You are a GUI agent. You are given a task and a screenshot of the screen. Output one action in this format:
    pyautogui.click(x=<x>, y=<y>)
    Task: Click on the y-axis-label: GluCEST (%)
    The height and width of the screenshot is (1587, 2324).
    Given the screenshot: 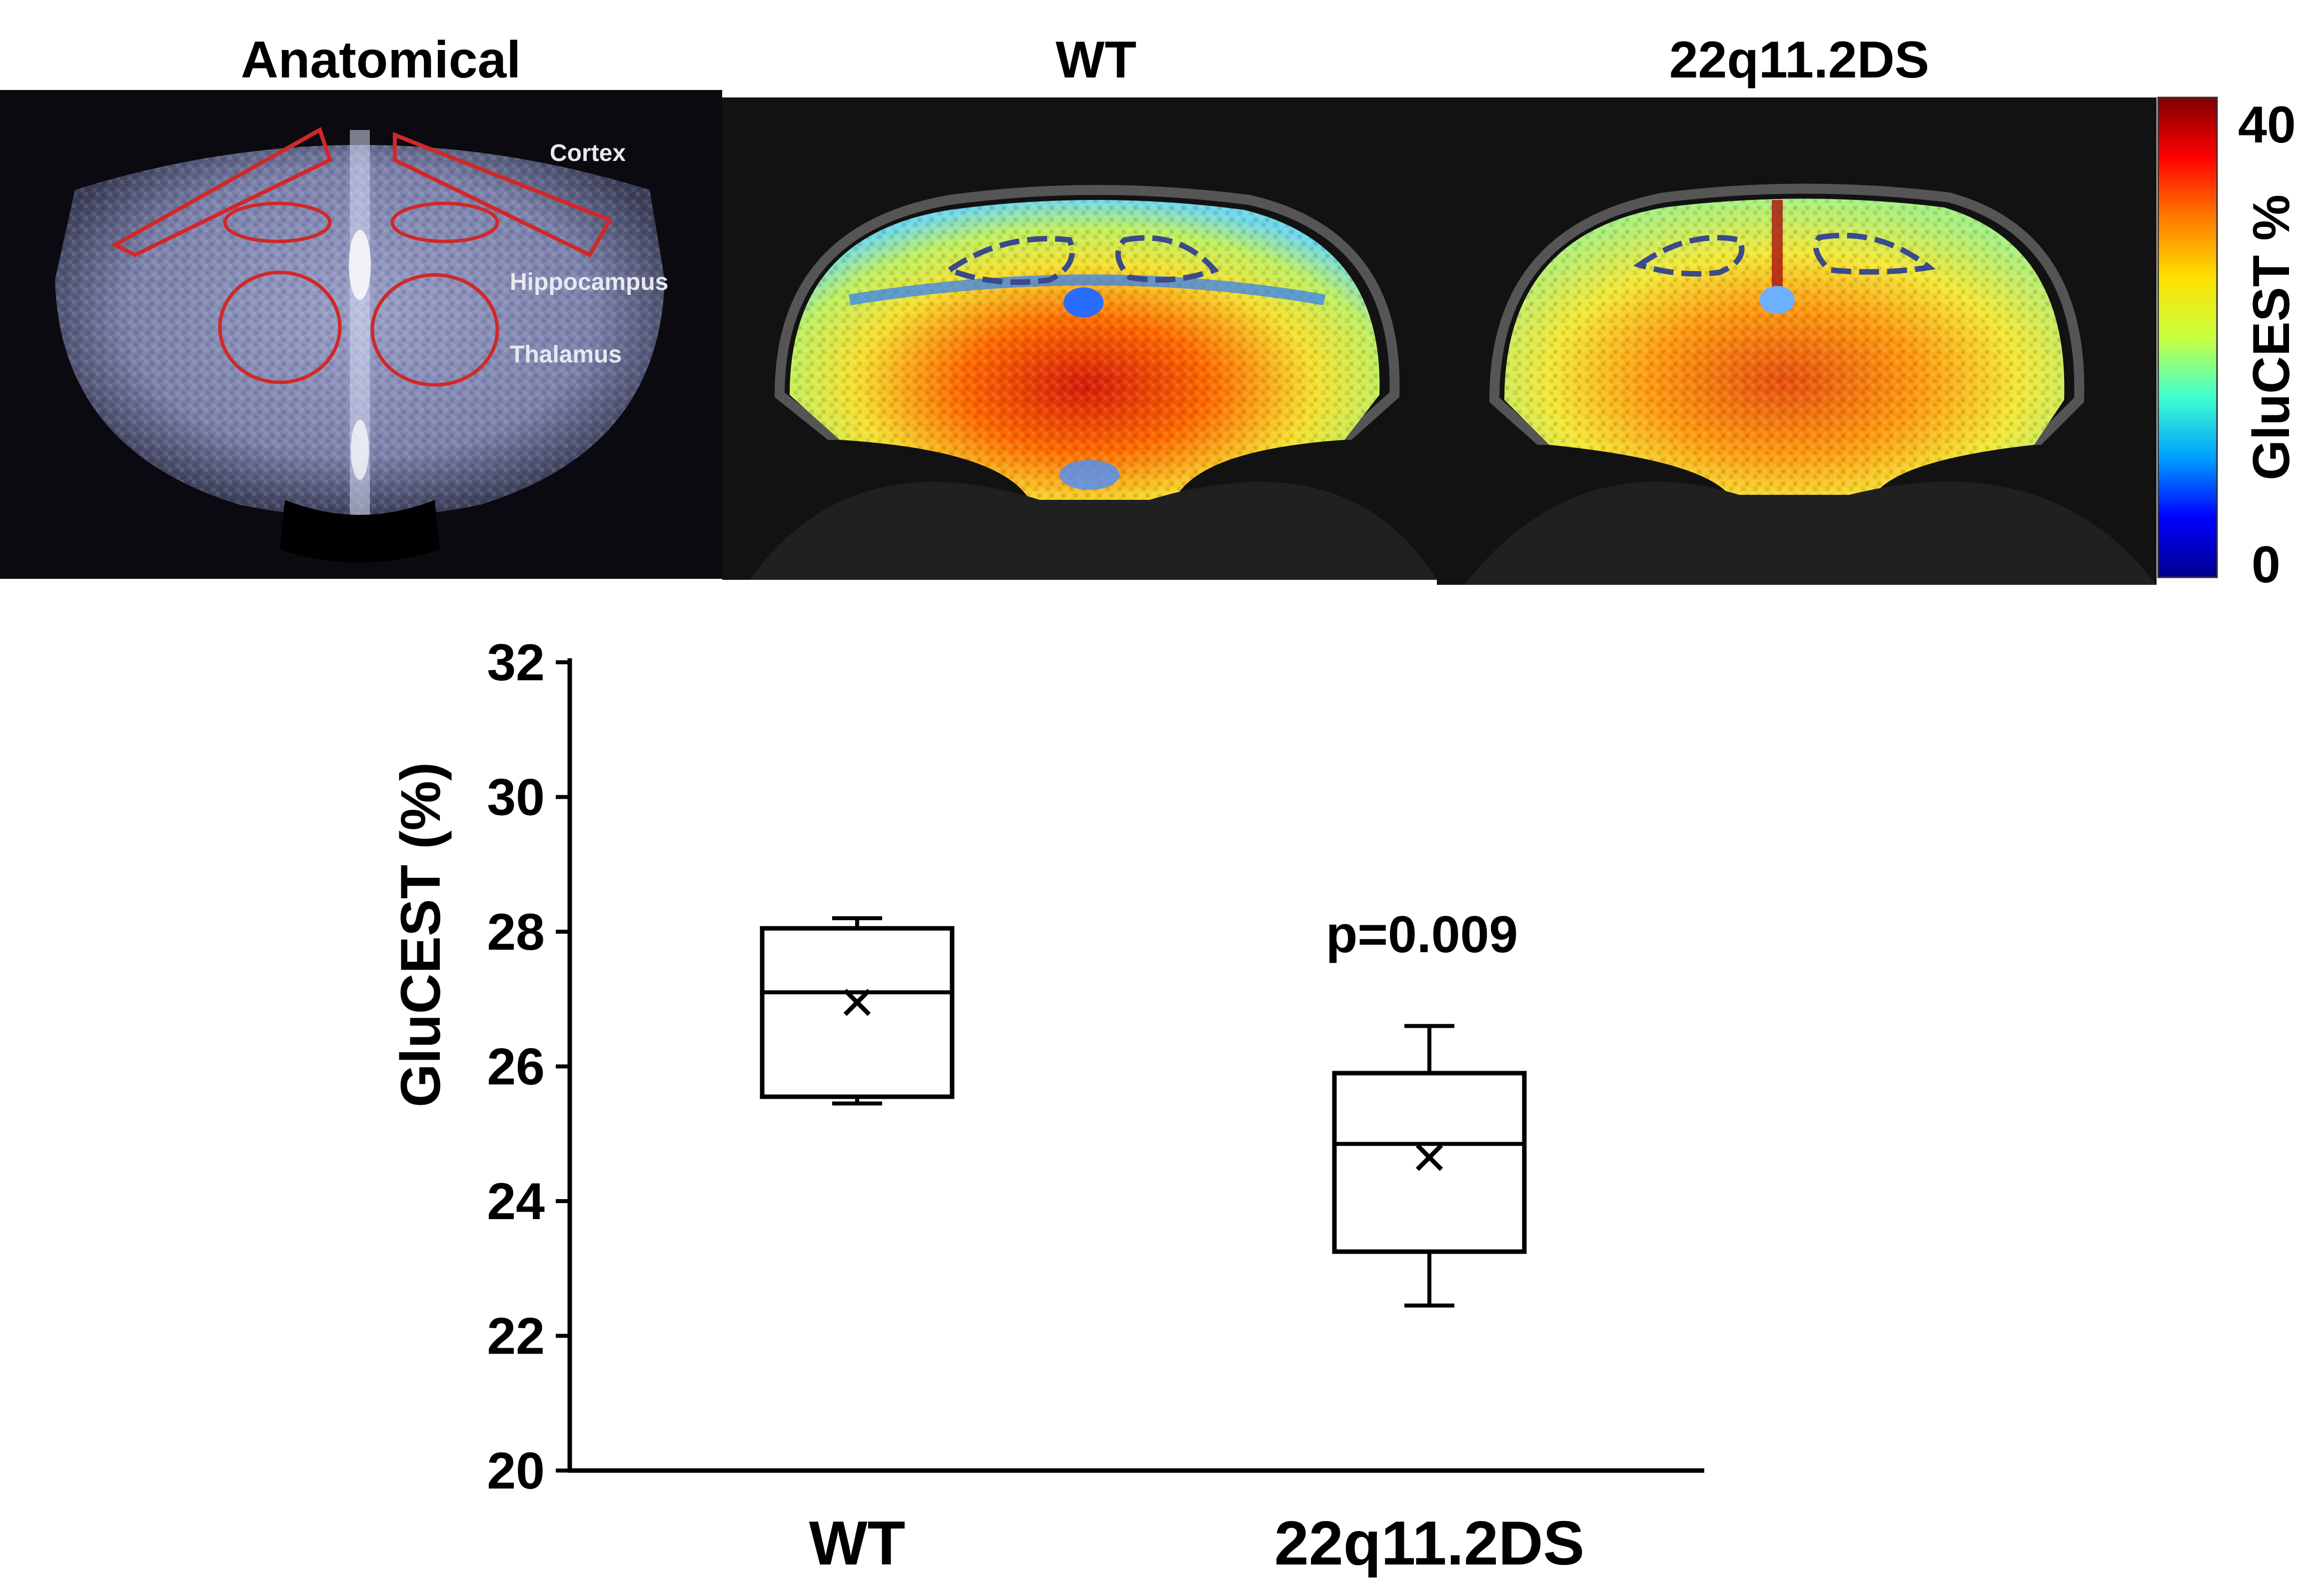 What is the action you would take?
    pyautogui.click(x=420, y=935)
    